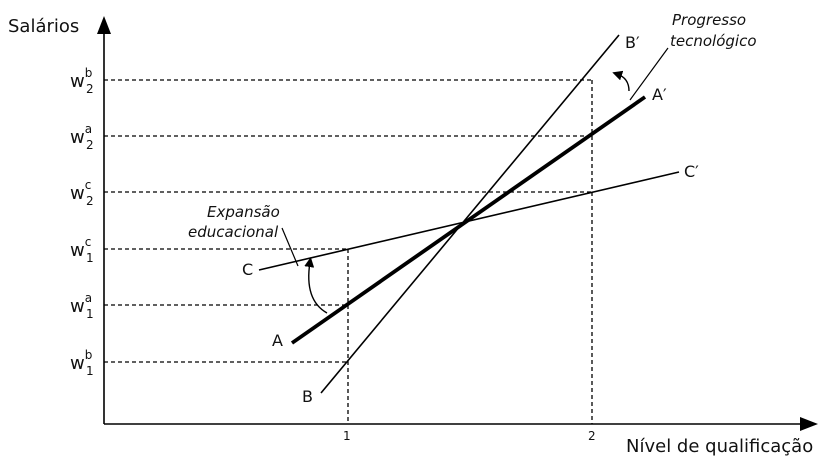 Image resolution: width=824 pixels, height=457 pixels. Describe the element at coordinates (104, 25) in the screenshot. I see `y-axis-arrow` at that location.